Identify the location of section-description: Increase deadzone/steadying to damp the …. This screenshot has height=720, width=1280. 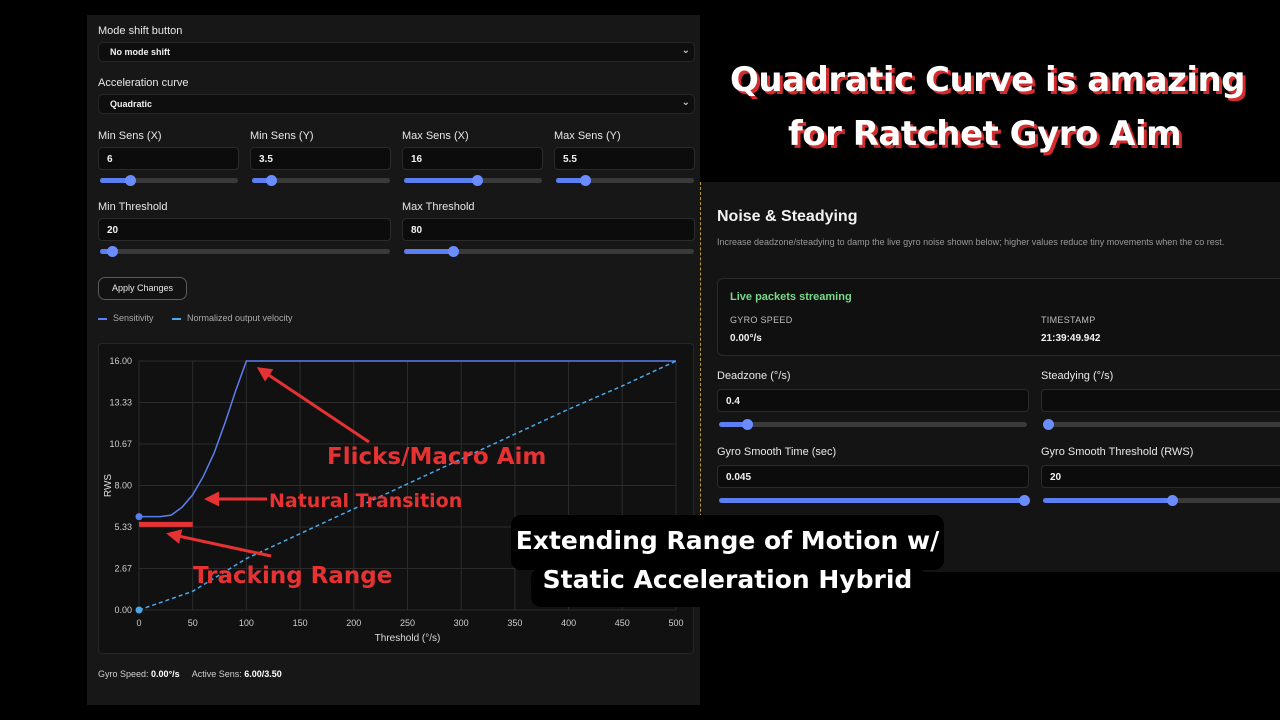
(971, 242).